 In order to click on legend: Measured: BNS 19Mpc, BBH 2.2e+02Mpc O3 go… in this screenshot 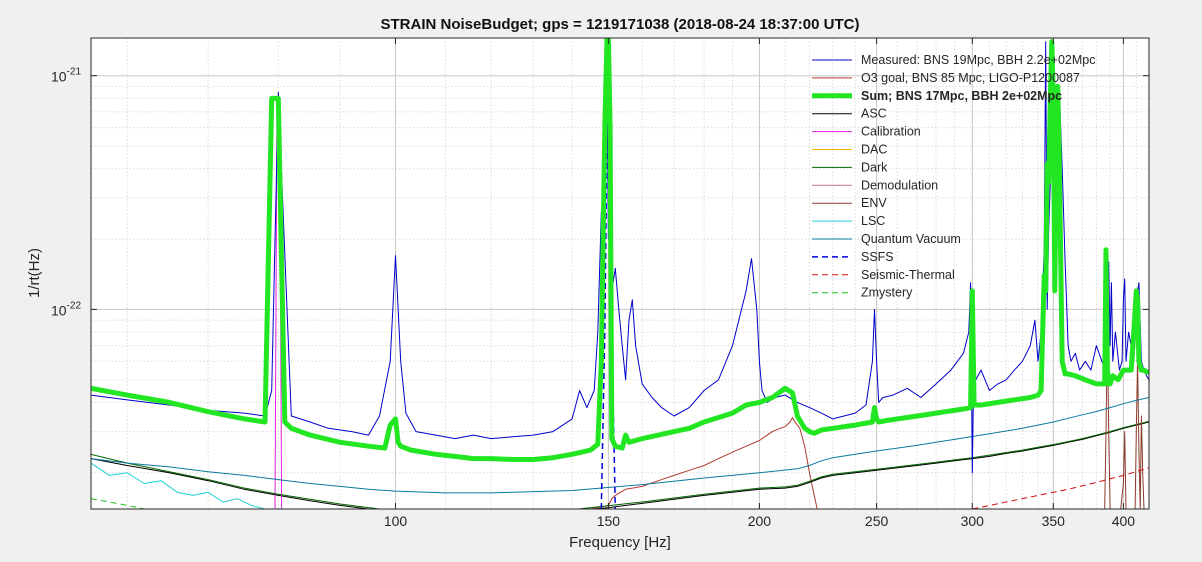, I will do `click(954, 176)`.